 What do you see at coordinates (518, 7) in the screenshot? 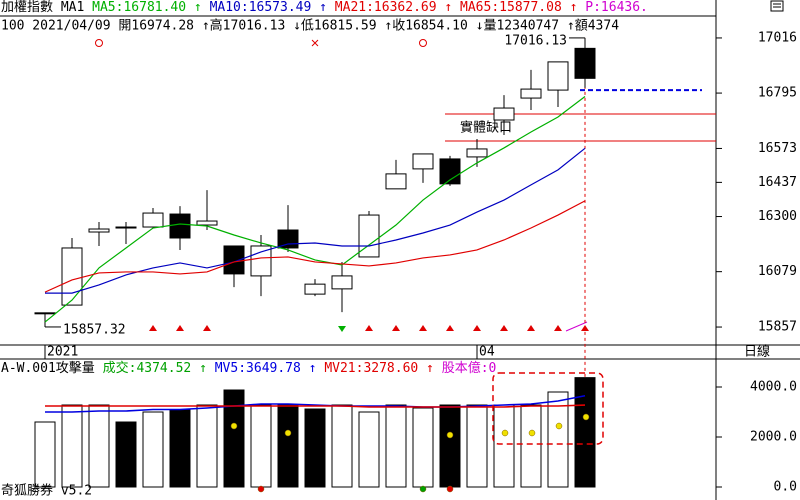
I see `header-item: MA65:15877.08 ↑` at bounding box center [518, 7].